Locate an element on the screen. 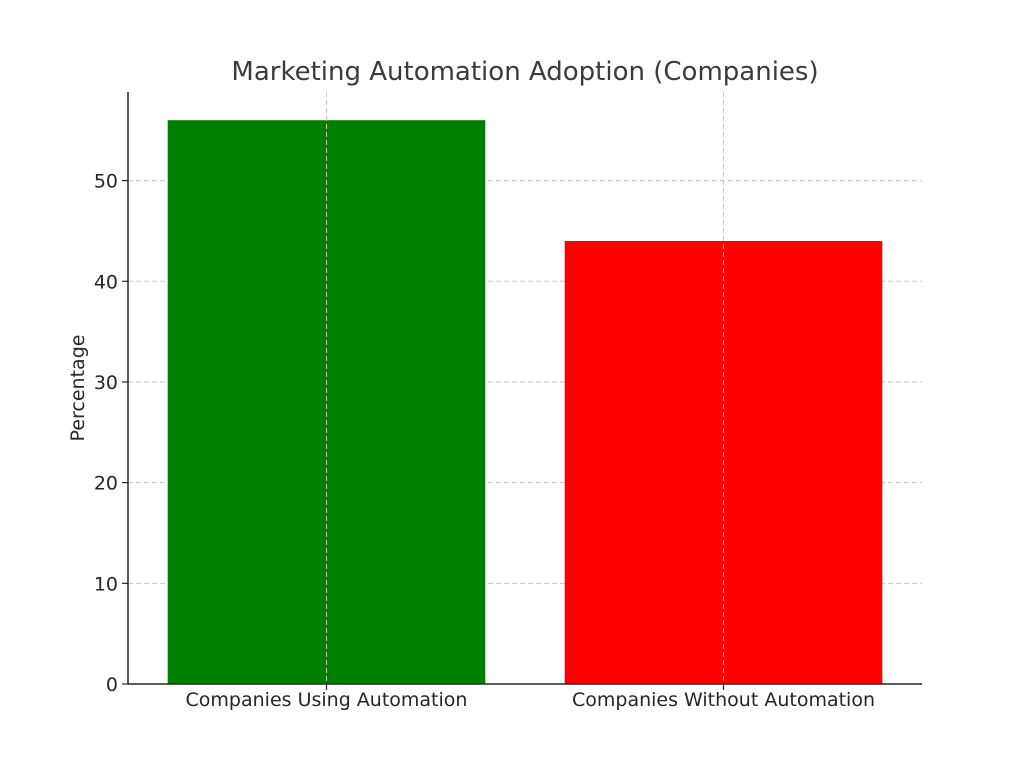 Image resolution: width=1024 pixels, height=768 pixels. y-tick-label: 50 is located at coordinates (106, 182).